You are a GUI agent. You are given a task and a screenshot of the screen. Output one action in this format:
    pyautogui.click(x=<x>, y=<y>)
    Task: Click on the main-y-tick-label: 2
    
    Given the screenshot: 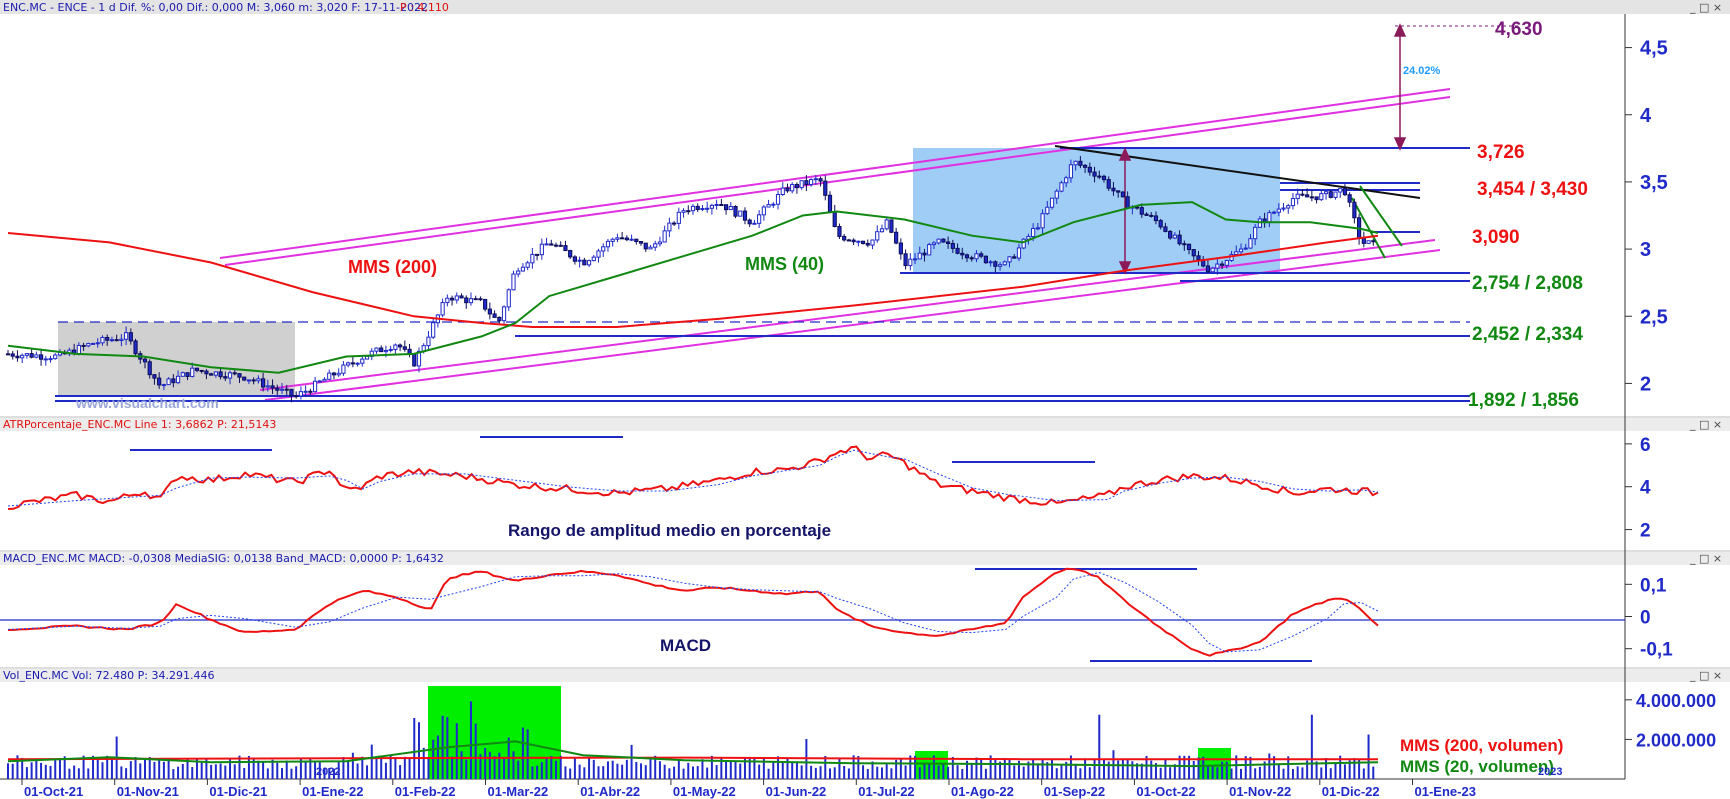 What is the action you would take?
    pyautogui.click(x=1645, y=384)
    